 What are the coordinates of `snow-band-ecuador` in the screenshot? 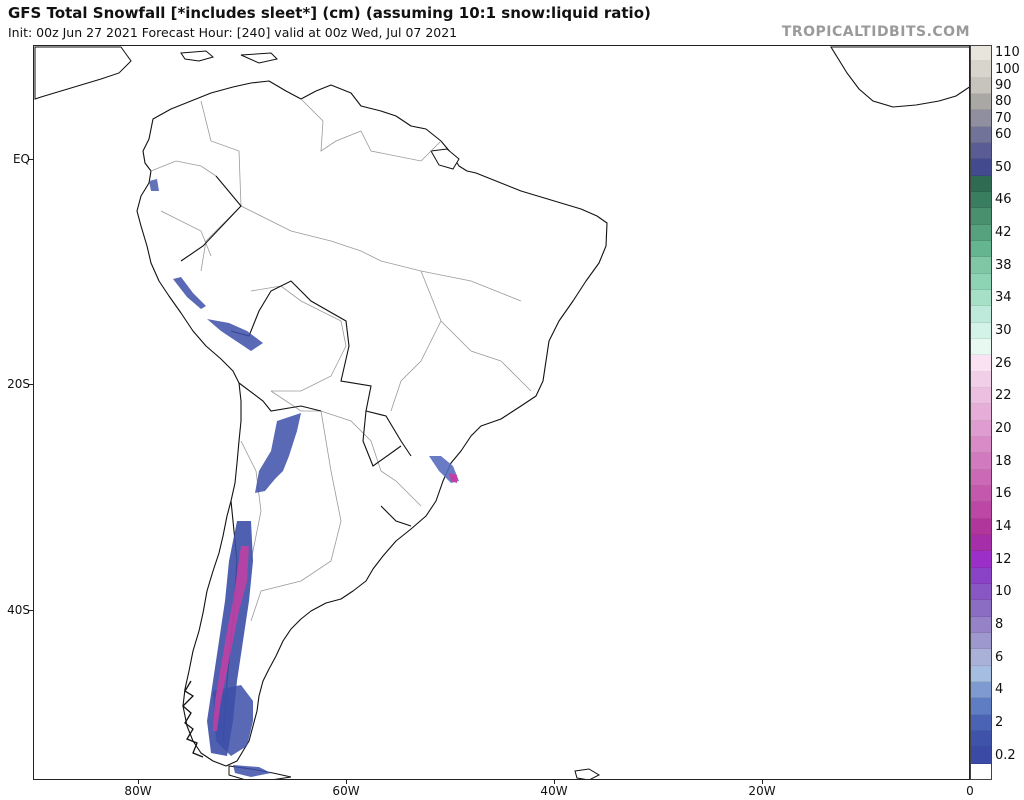 It's located at (154, 185).